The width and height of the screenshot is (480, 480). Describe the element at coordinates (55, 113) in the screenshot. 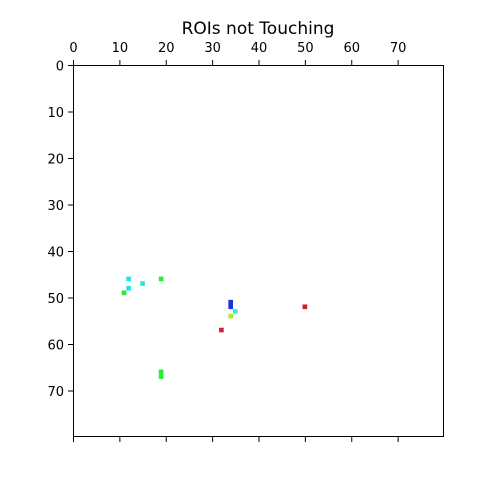

I see `y-tick-label: 10` at that location.